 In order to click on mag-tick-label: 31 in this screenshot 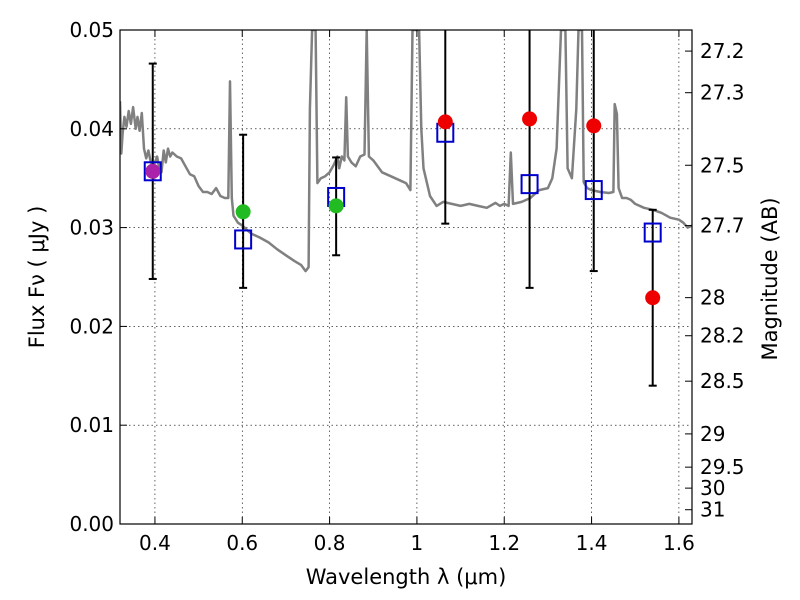, I will do `click(712, 510)`.